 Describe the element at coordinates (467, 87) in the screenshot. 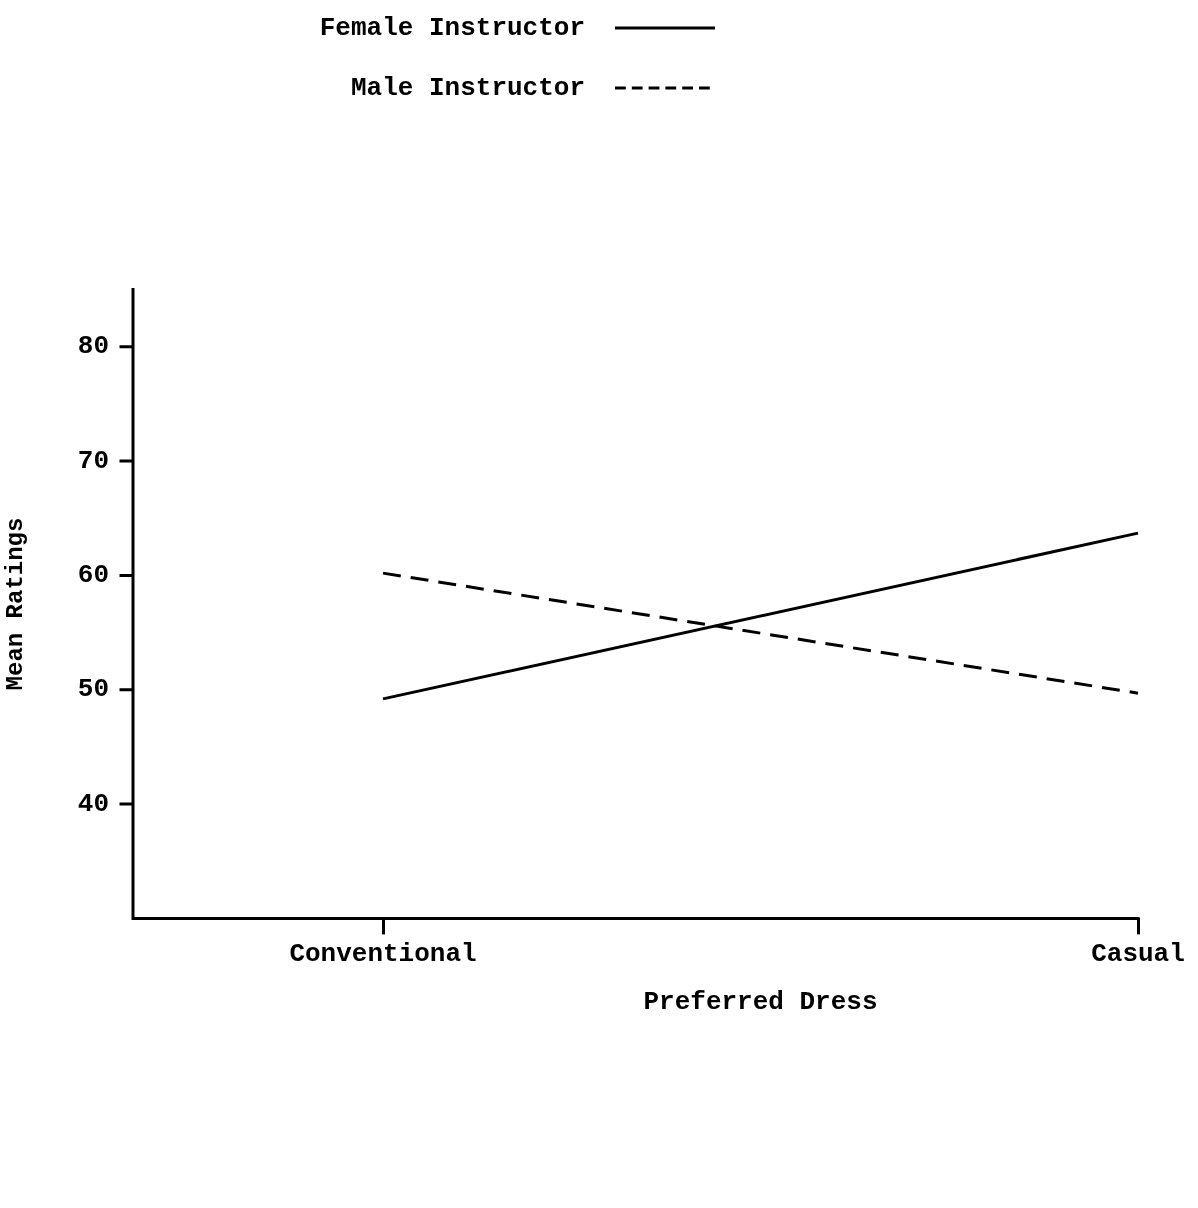

I see `legend-label: Male Instructor` at that location.